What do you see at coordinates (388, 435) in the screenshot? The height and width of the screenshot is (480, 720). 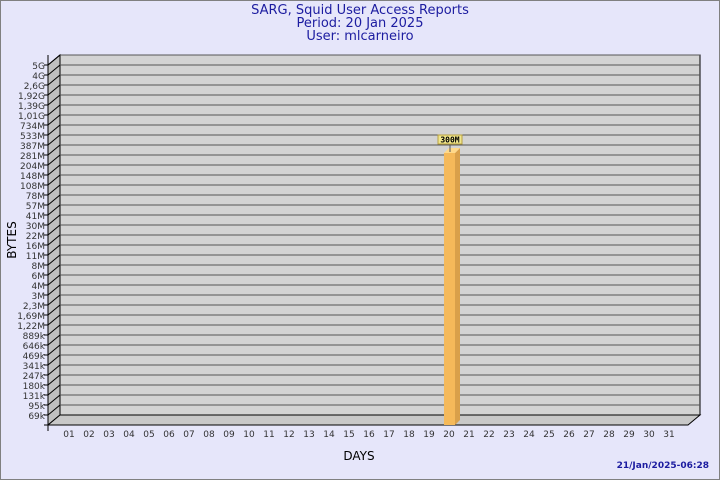 I see `x-tick-label: 17` at bounding box center [388, 435].